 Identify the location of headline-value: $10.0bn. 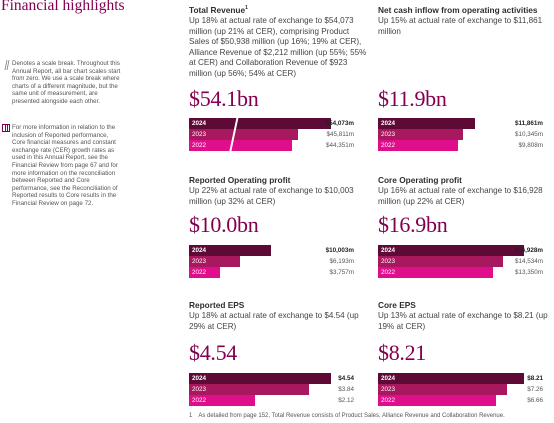
(224, 224).